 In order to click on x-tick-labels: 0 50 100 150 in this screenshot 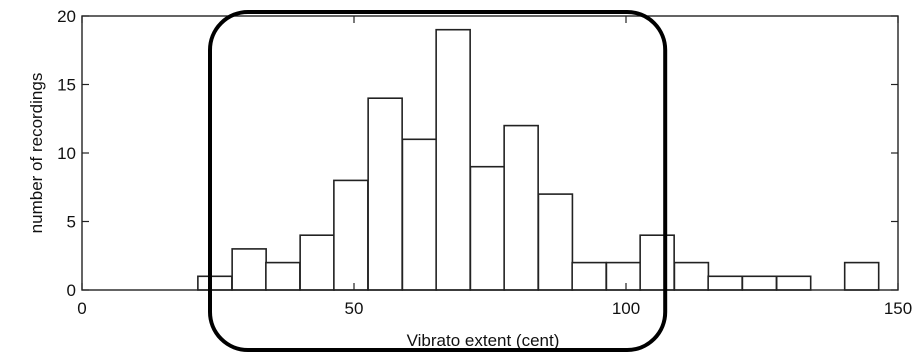, I will do `click(494, 308)`.